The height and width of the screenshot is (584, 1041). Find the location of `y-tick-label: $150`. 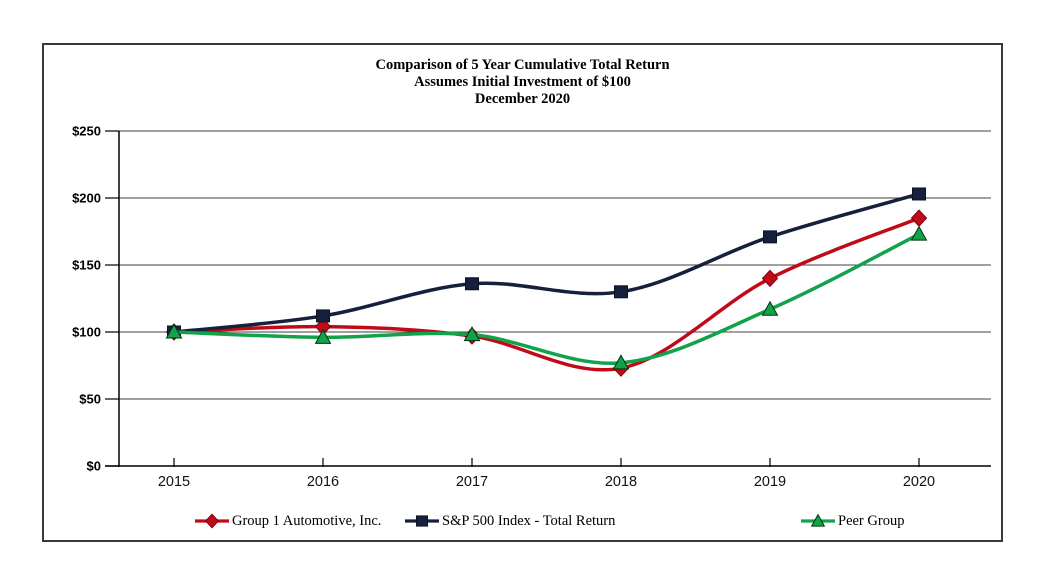

y-tick-label: $150 is located at coordinates (86, 265).